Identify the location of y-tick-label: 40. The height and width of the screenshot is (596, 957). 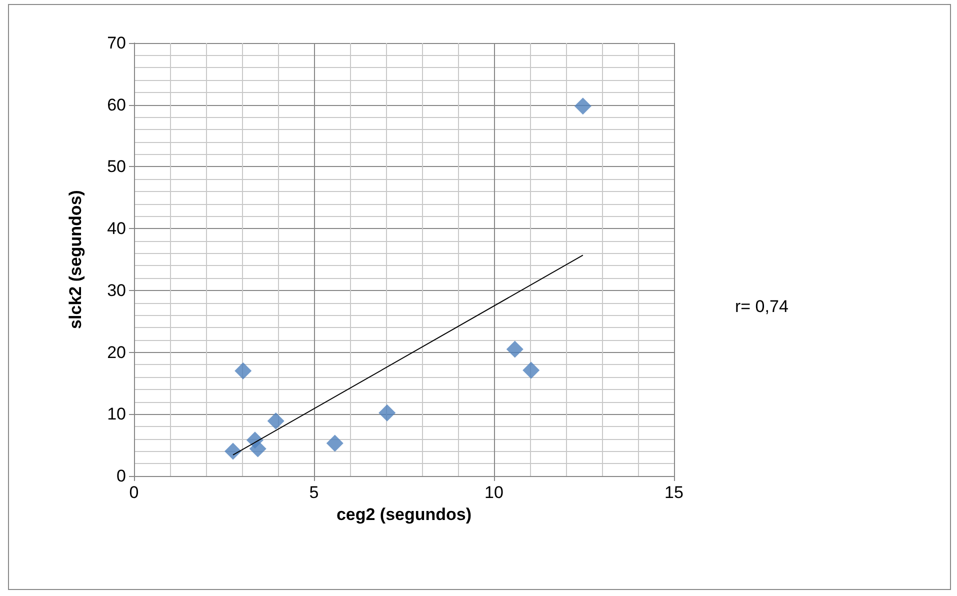
(116, 228).